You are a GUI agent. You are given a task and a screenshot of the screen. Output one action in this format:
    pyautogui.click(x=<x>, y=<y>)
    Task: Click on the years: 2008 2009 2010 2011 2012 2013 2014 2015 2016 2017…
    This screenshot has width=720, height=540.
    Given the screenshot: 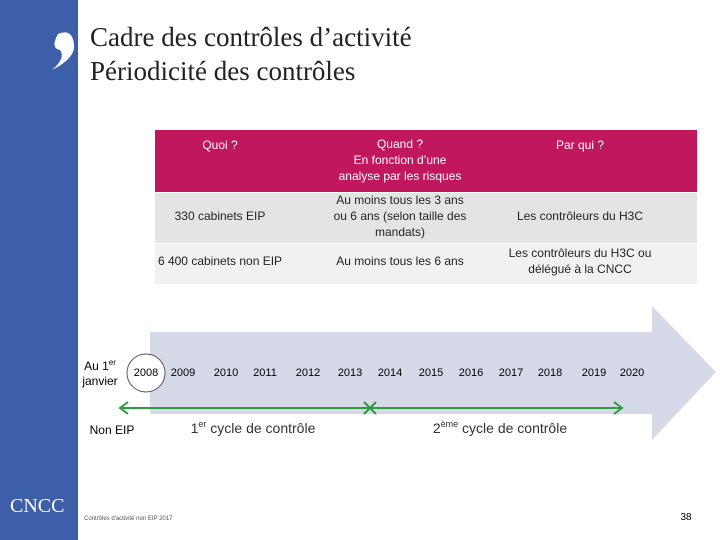 What is the action you would take?
    pyautogui.click(x=389, y=373)
    